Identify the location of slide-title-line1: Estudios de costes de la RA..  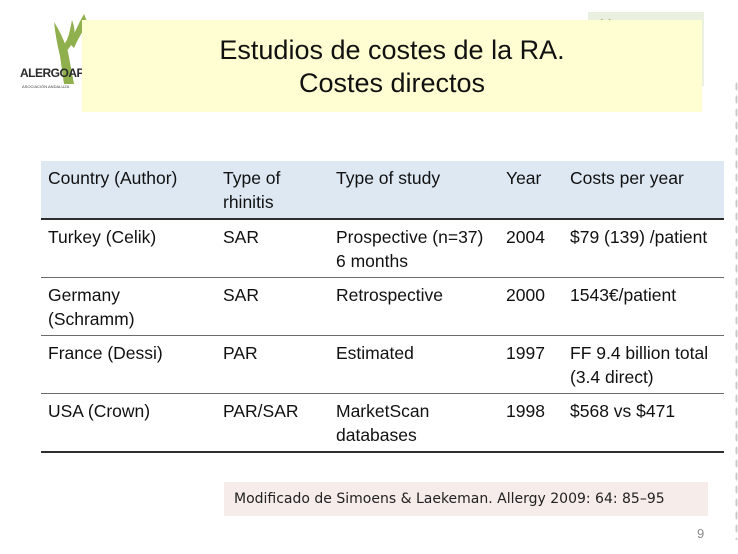
(392, 50).